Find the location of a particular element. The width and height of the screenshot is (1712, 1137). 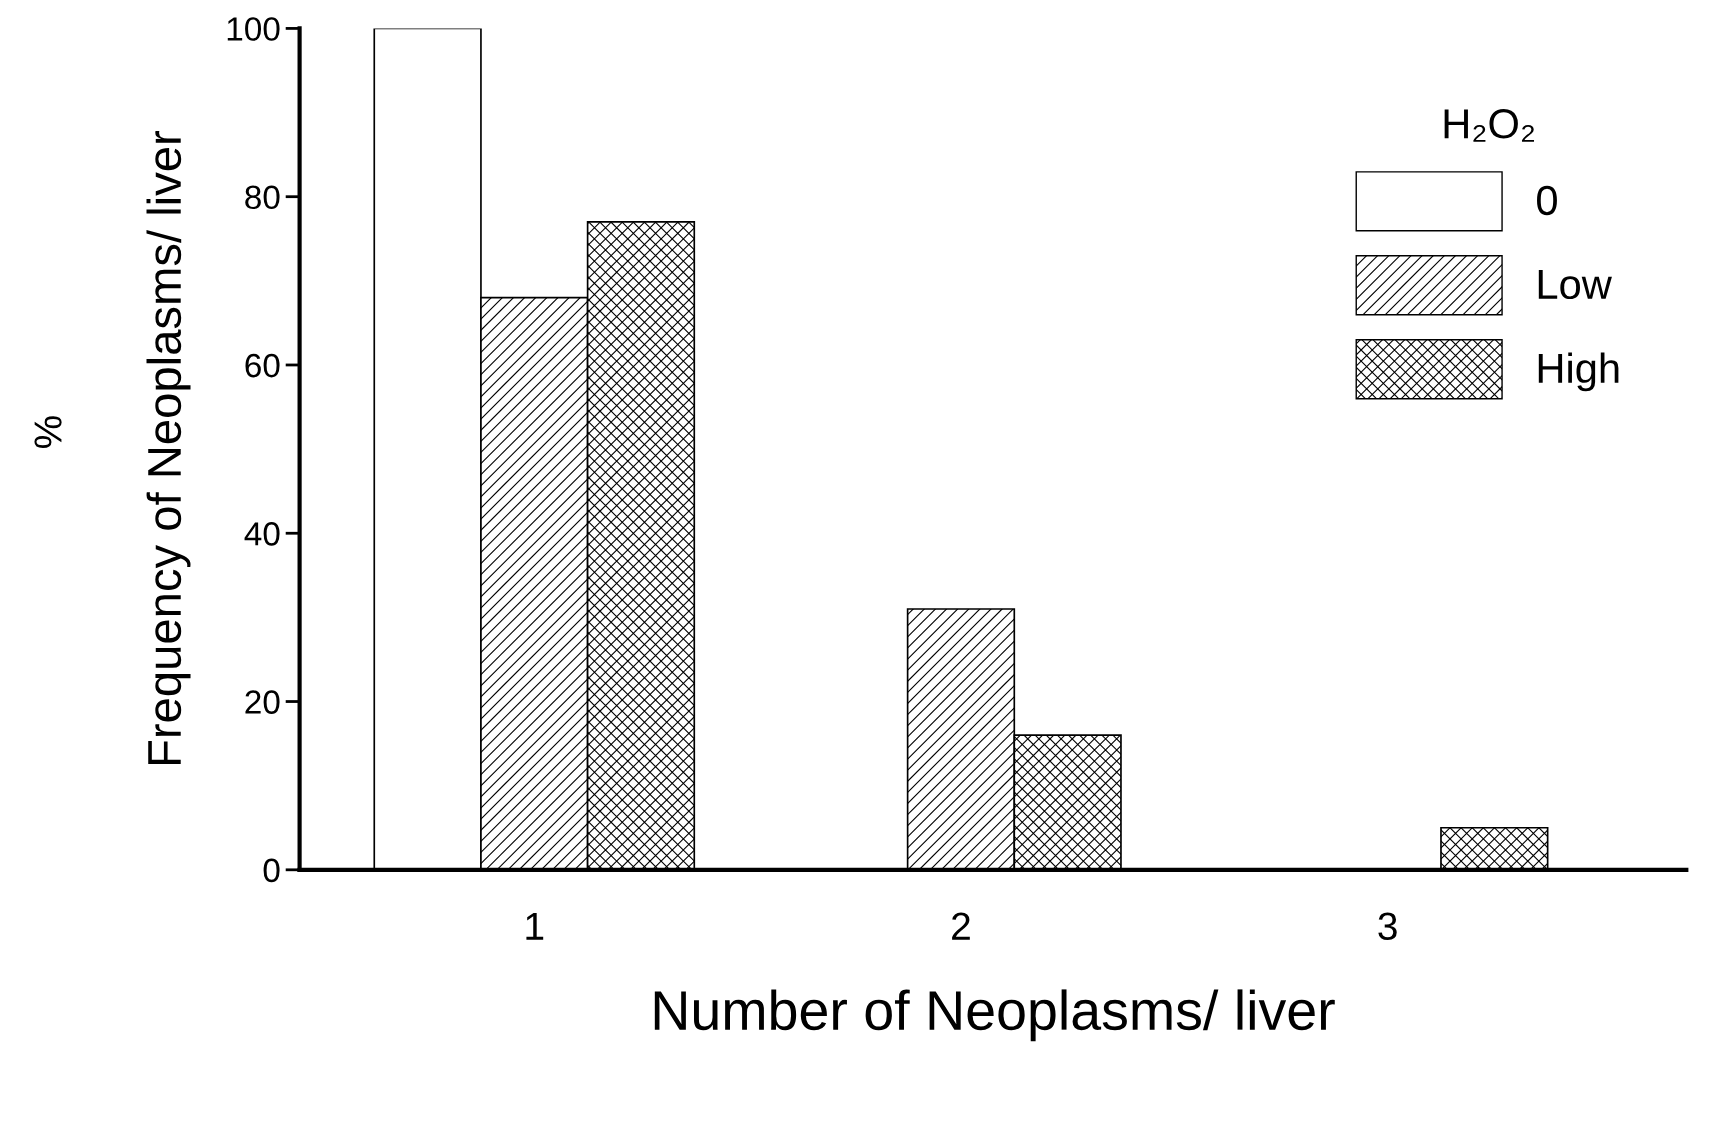

y-tick-label: 20 is located at coordinates (262, 702).